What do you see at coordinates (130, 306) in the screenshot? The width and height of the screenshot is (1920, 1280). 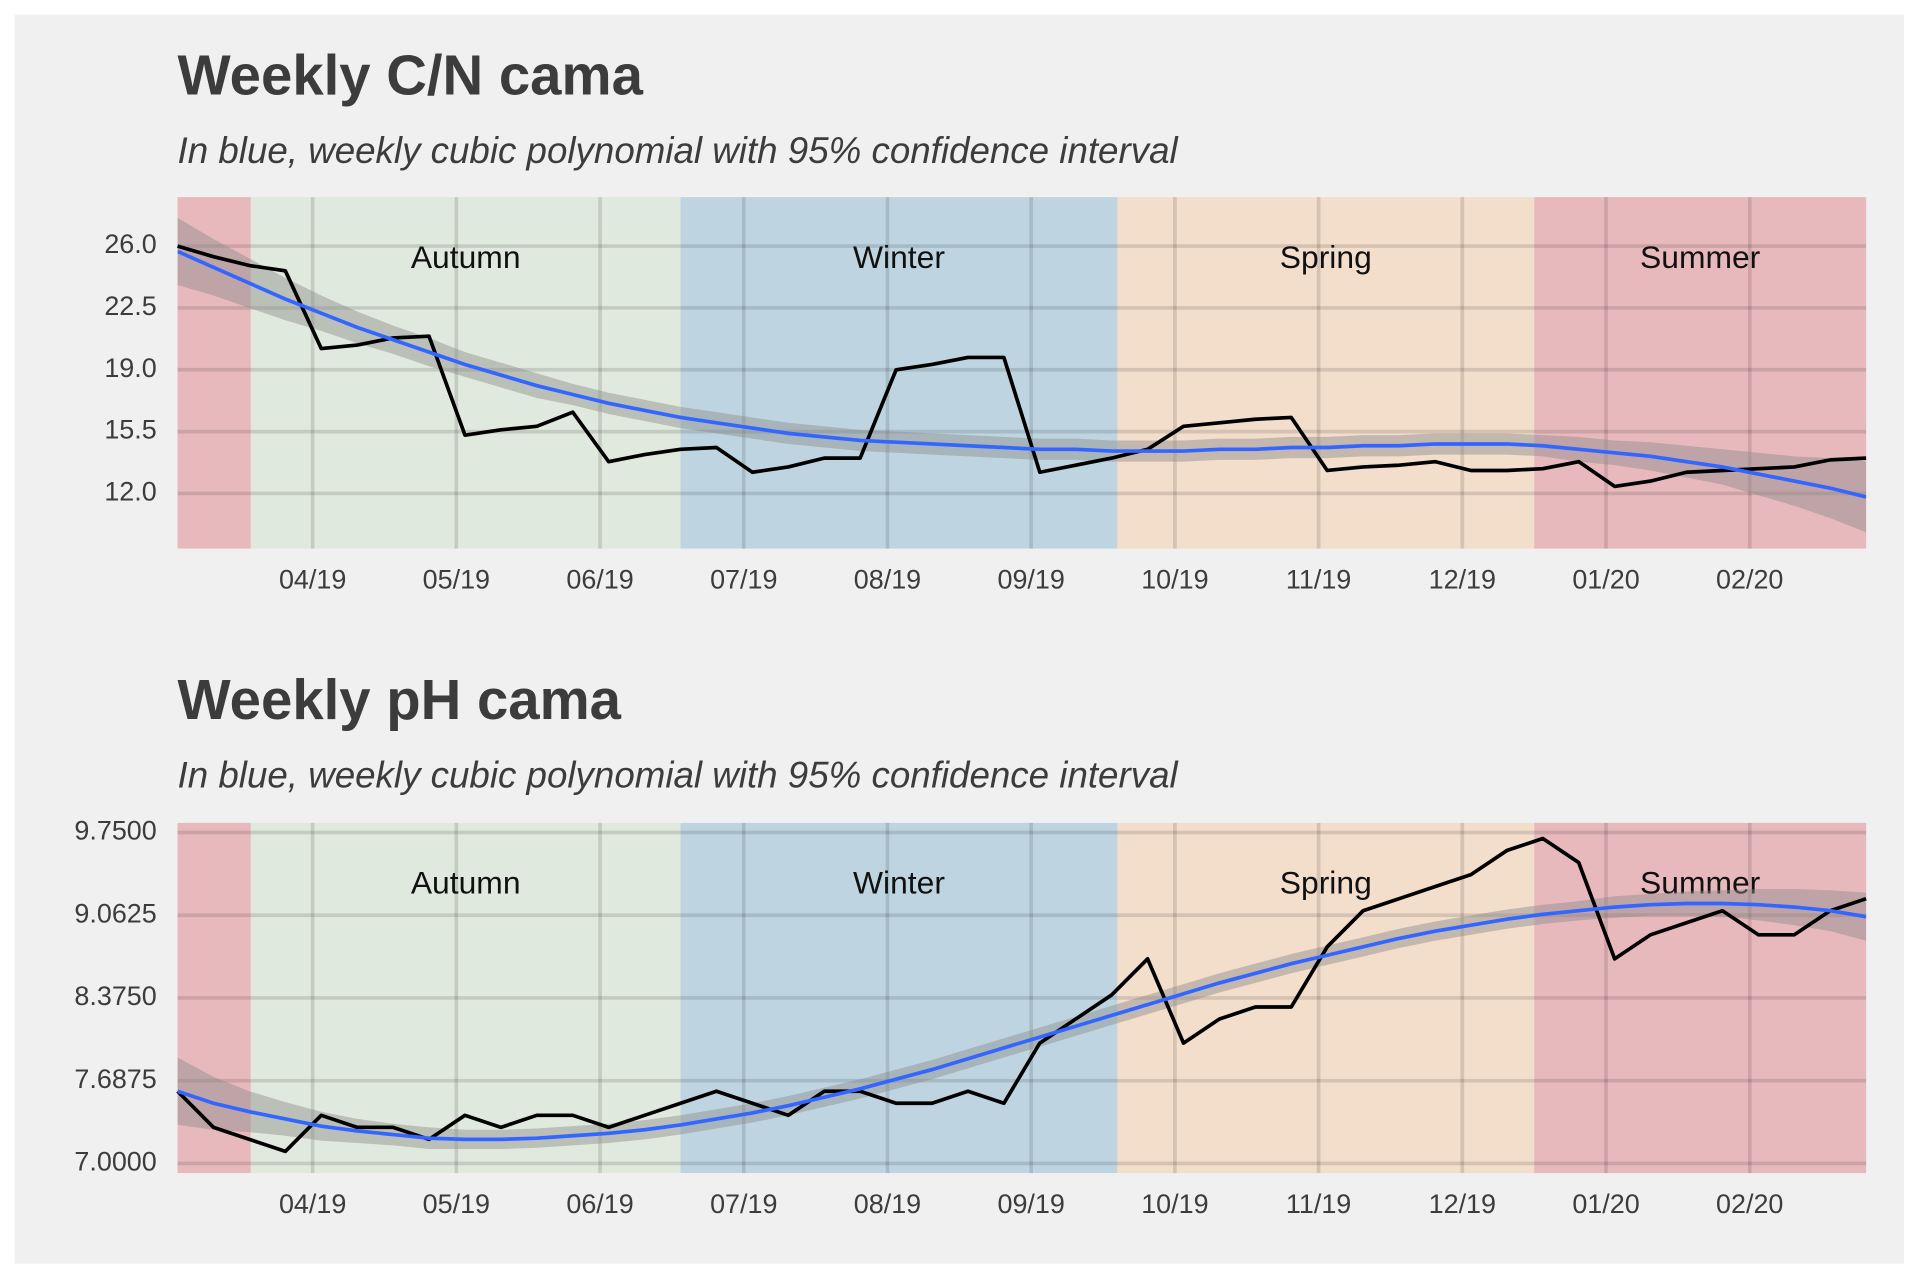 I see `y-tick-label: 22.5` at bounding box center [130, 306].